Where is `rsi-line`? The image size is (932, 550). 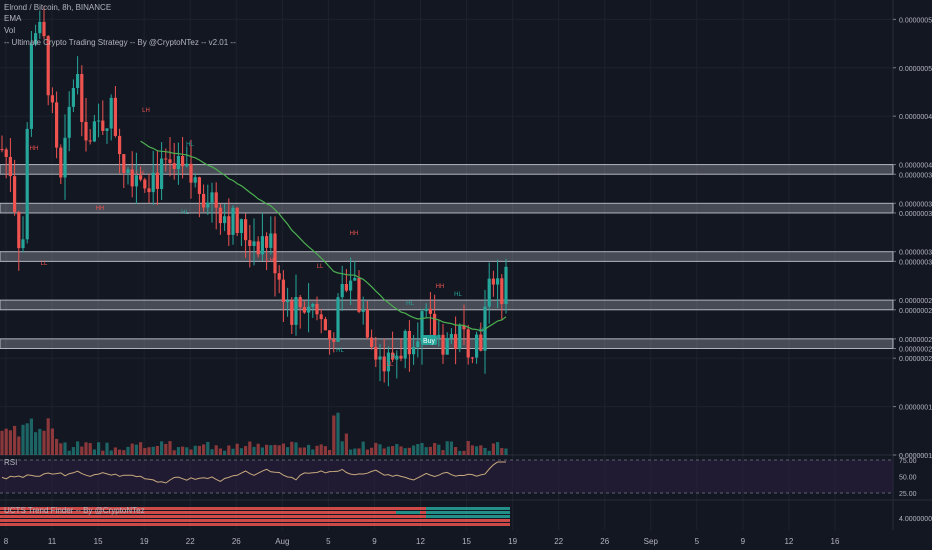
rsi-line is located at coordinates (253, 472).